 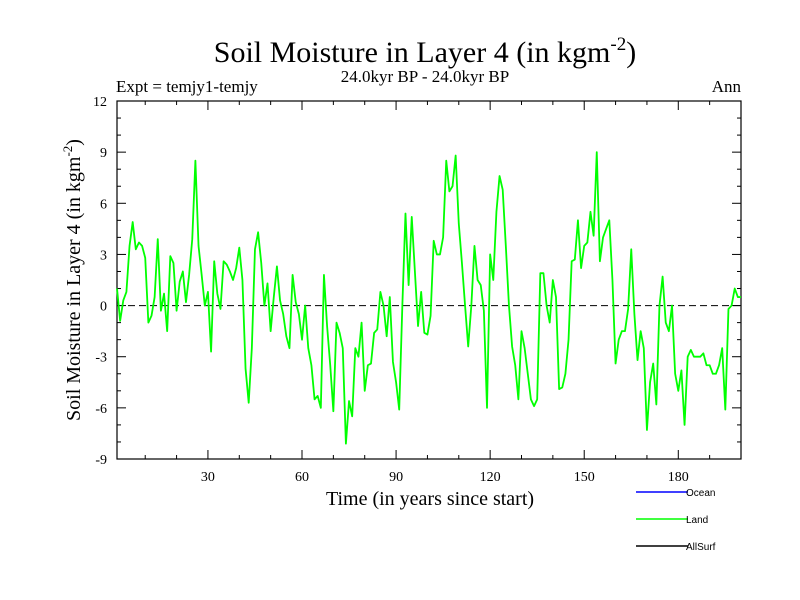 What do you see at coordinates (700, 493) in the screenshot?
I see `legend-label-ocean: Ocean` at bounding box center [700, 493].